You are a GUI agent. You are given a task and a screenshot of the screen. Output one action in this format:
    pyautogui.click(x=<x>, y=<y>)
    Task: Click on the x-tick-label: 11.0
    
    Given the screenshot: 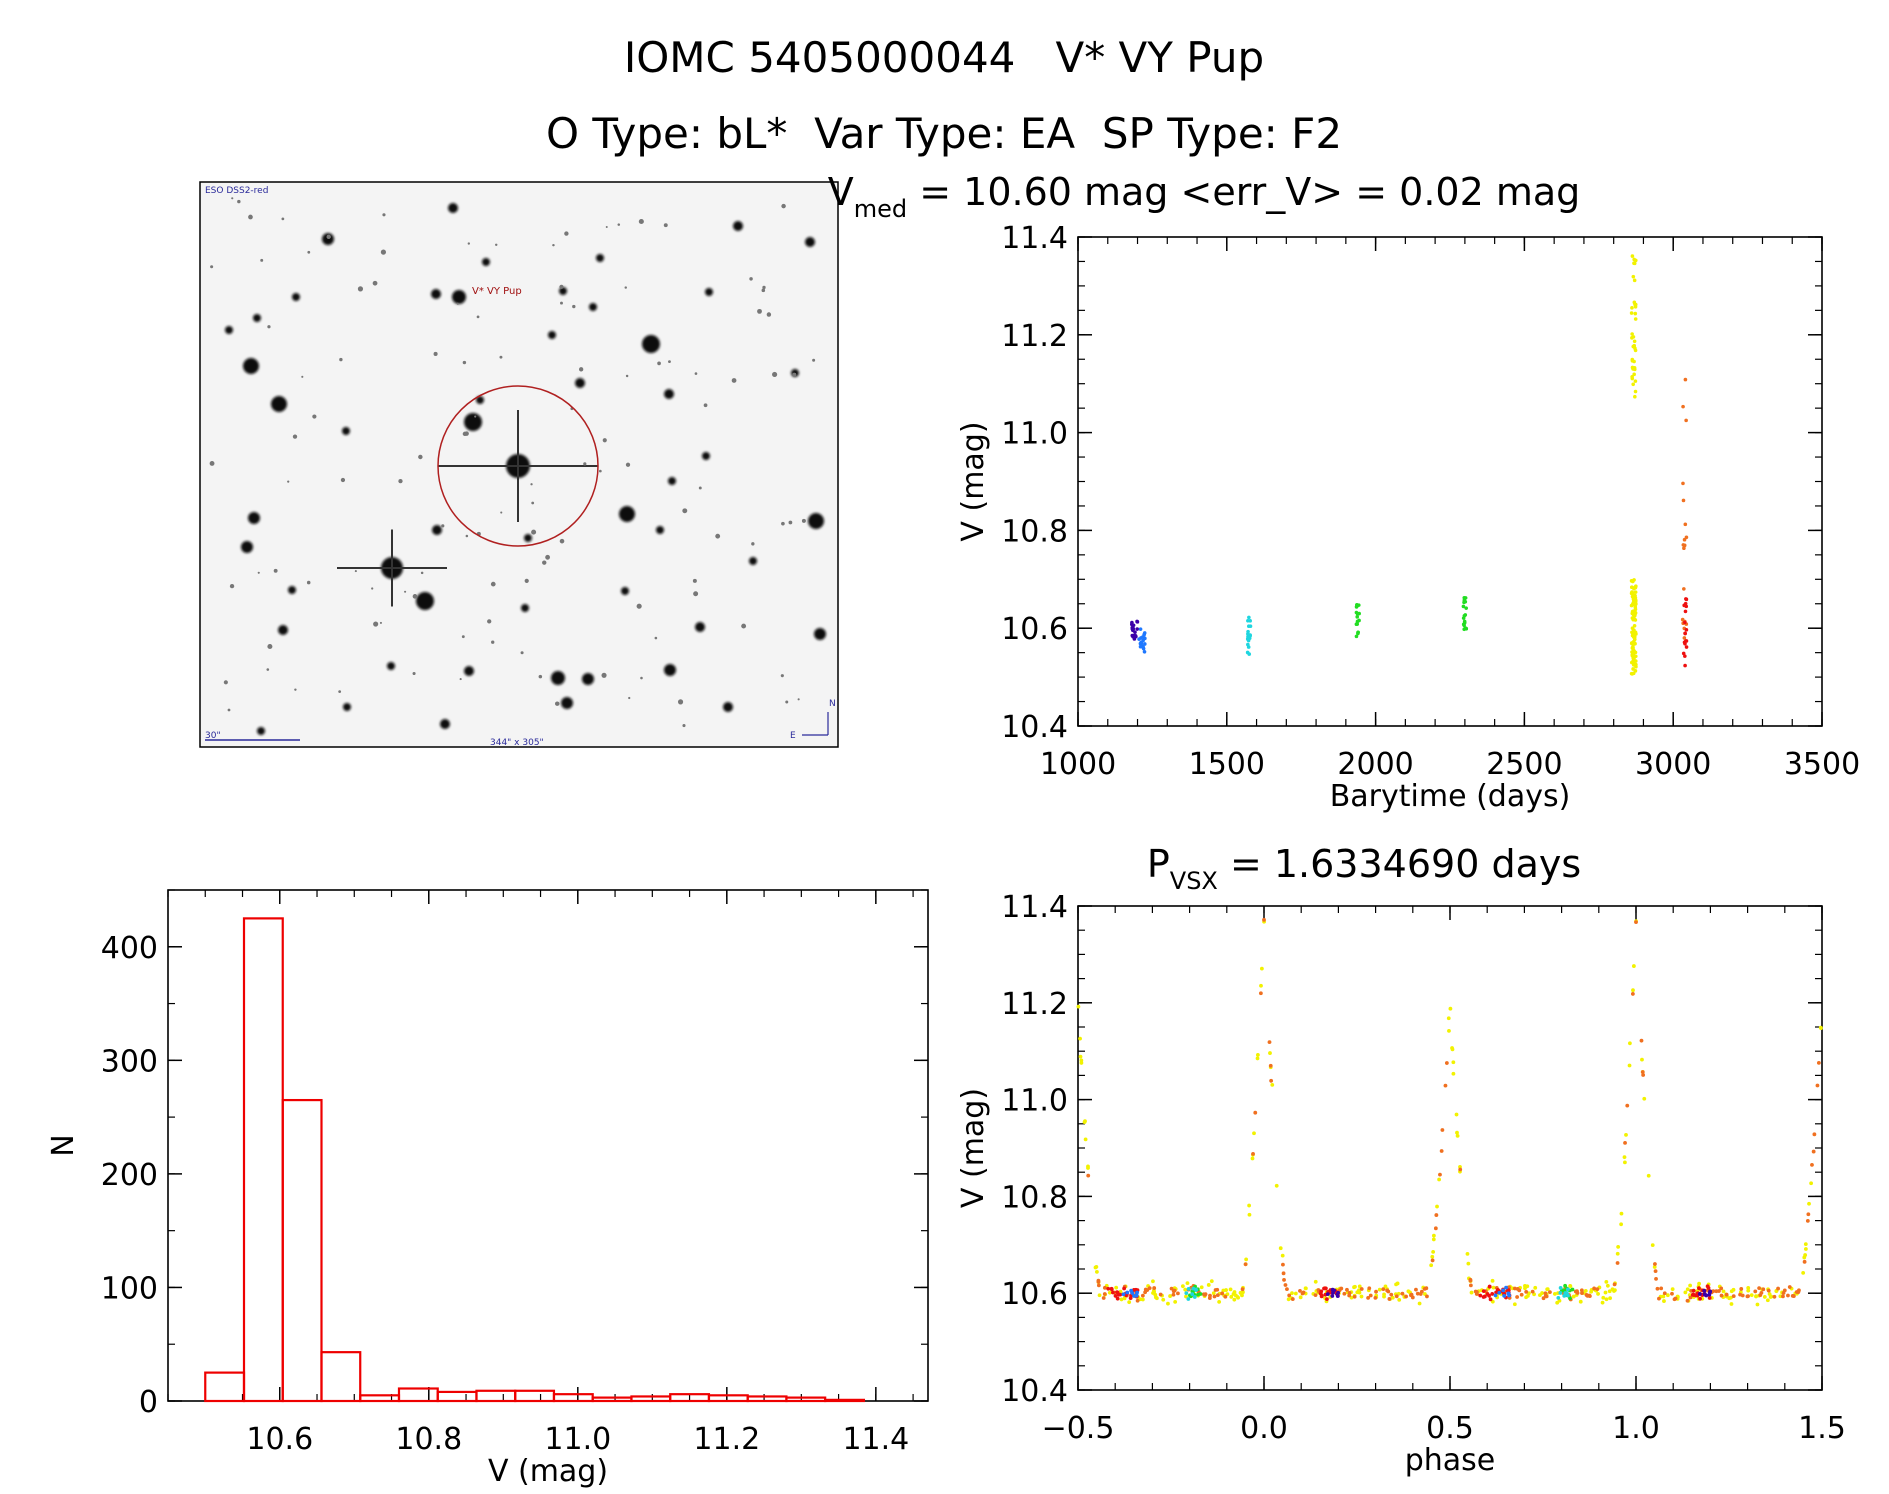 What is the action you would take?
    pyautogui.click(x=577, y=1439)
    